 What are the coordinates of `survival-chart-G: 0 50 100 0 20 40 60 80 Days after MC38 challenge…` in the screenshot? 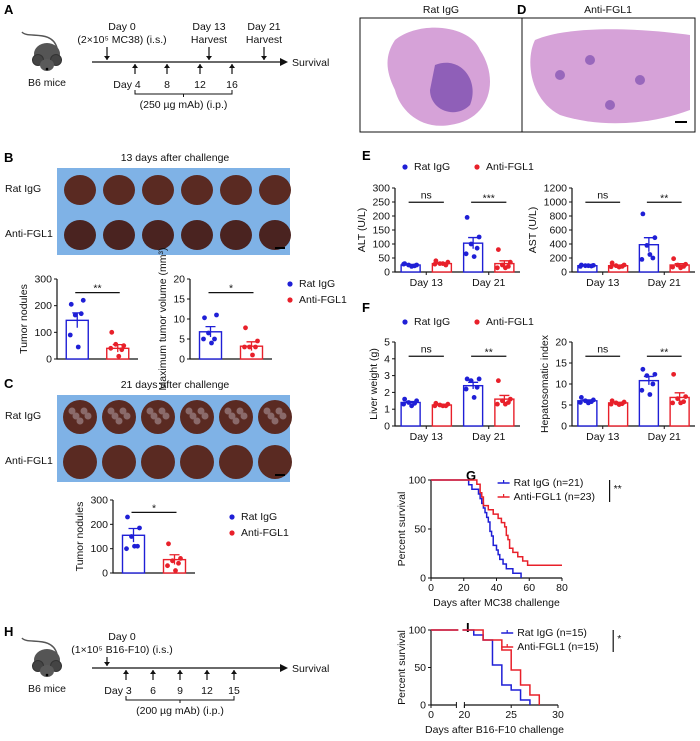 It's located at (509, 542).